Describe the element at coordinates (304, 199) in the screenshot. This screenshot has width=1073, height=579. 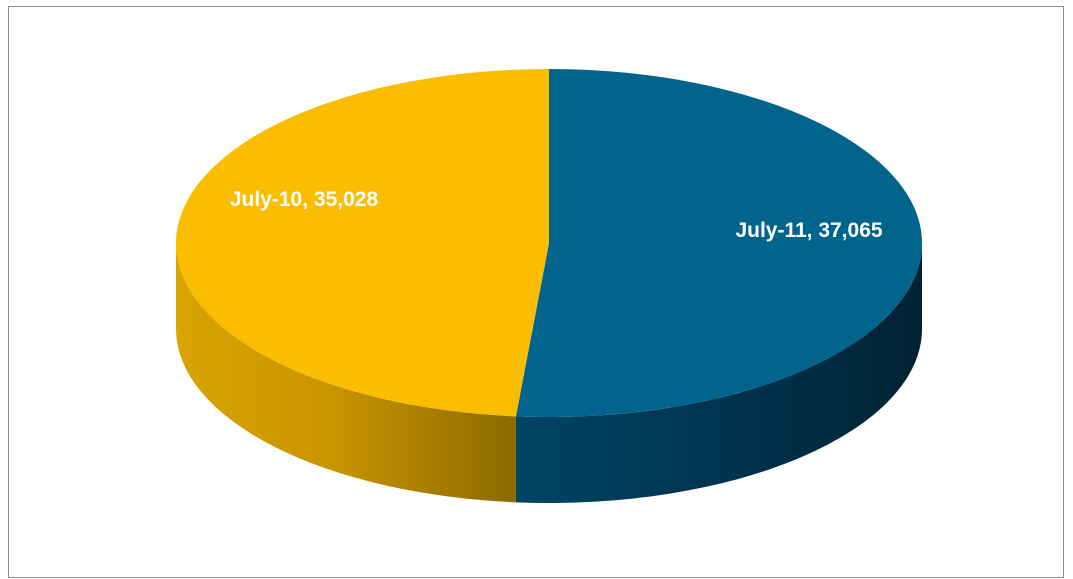
I see `data-label-july-10: July-10, 35,028` at that location.